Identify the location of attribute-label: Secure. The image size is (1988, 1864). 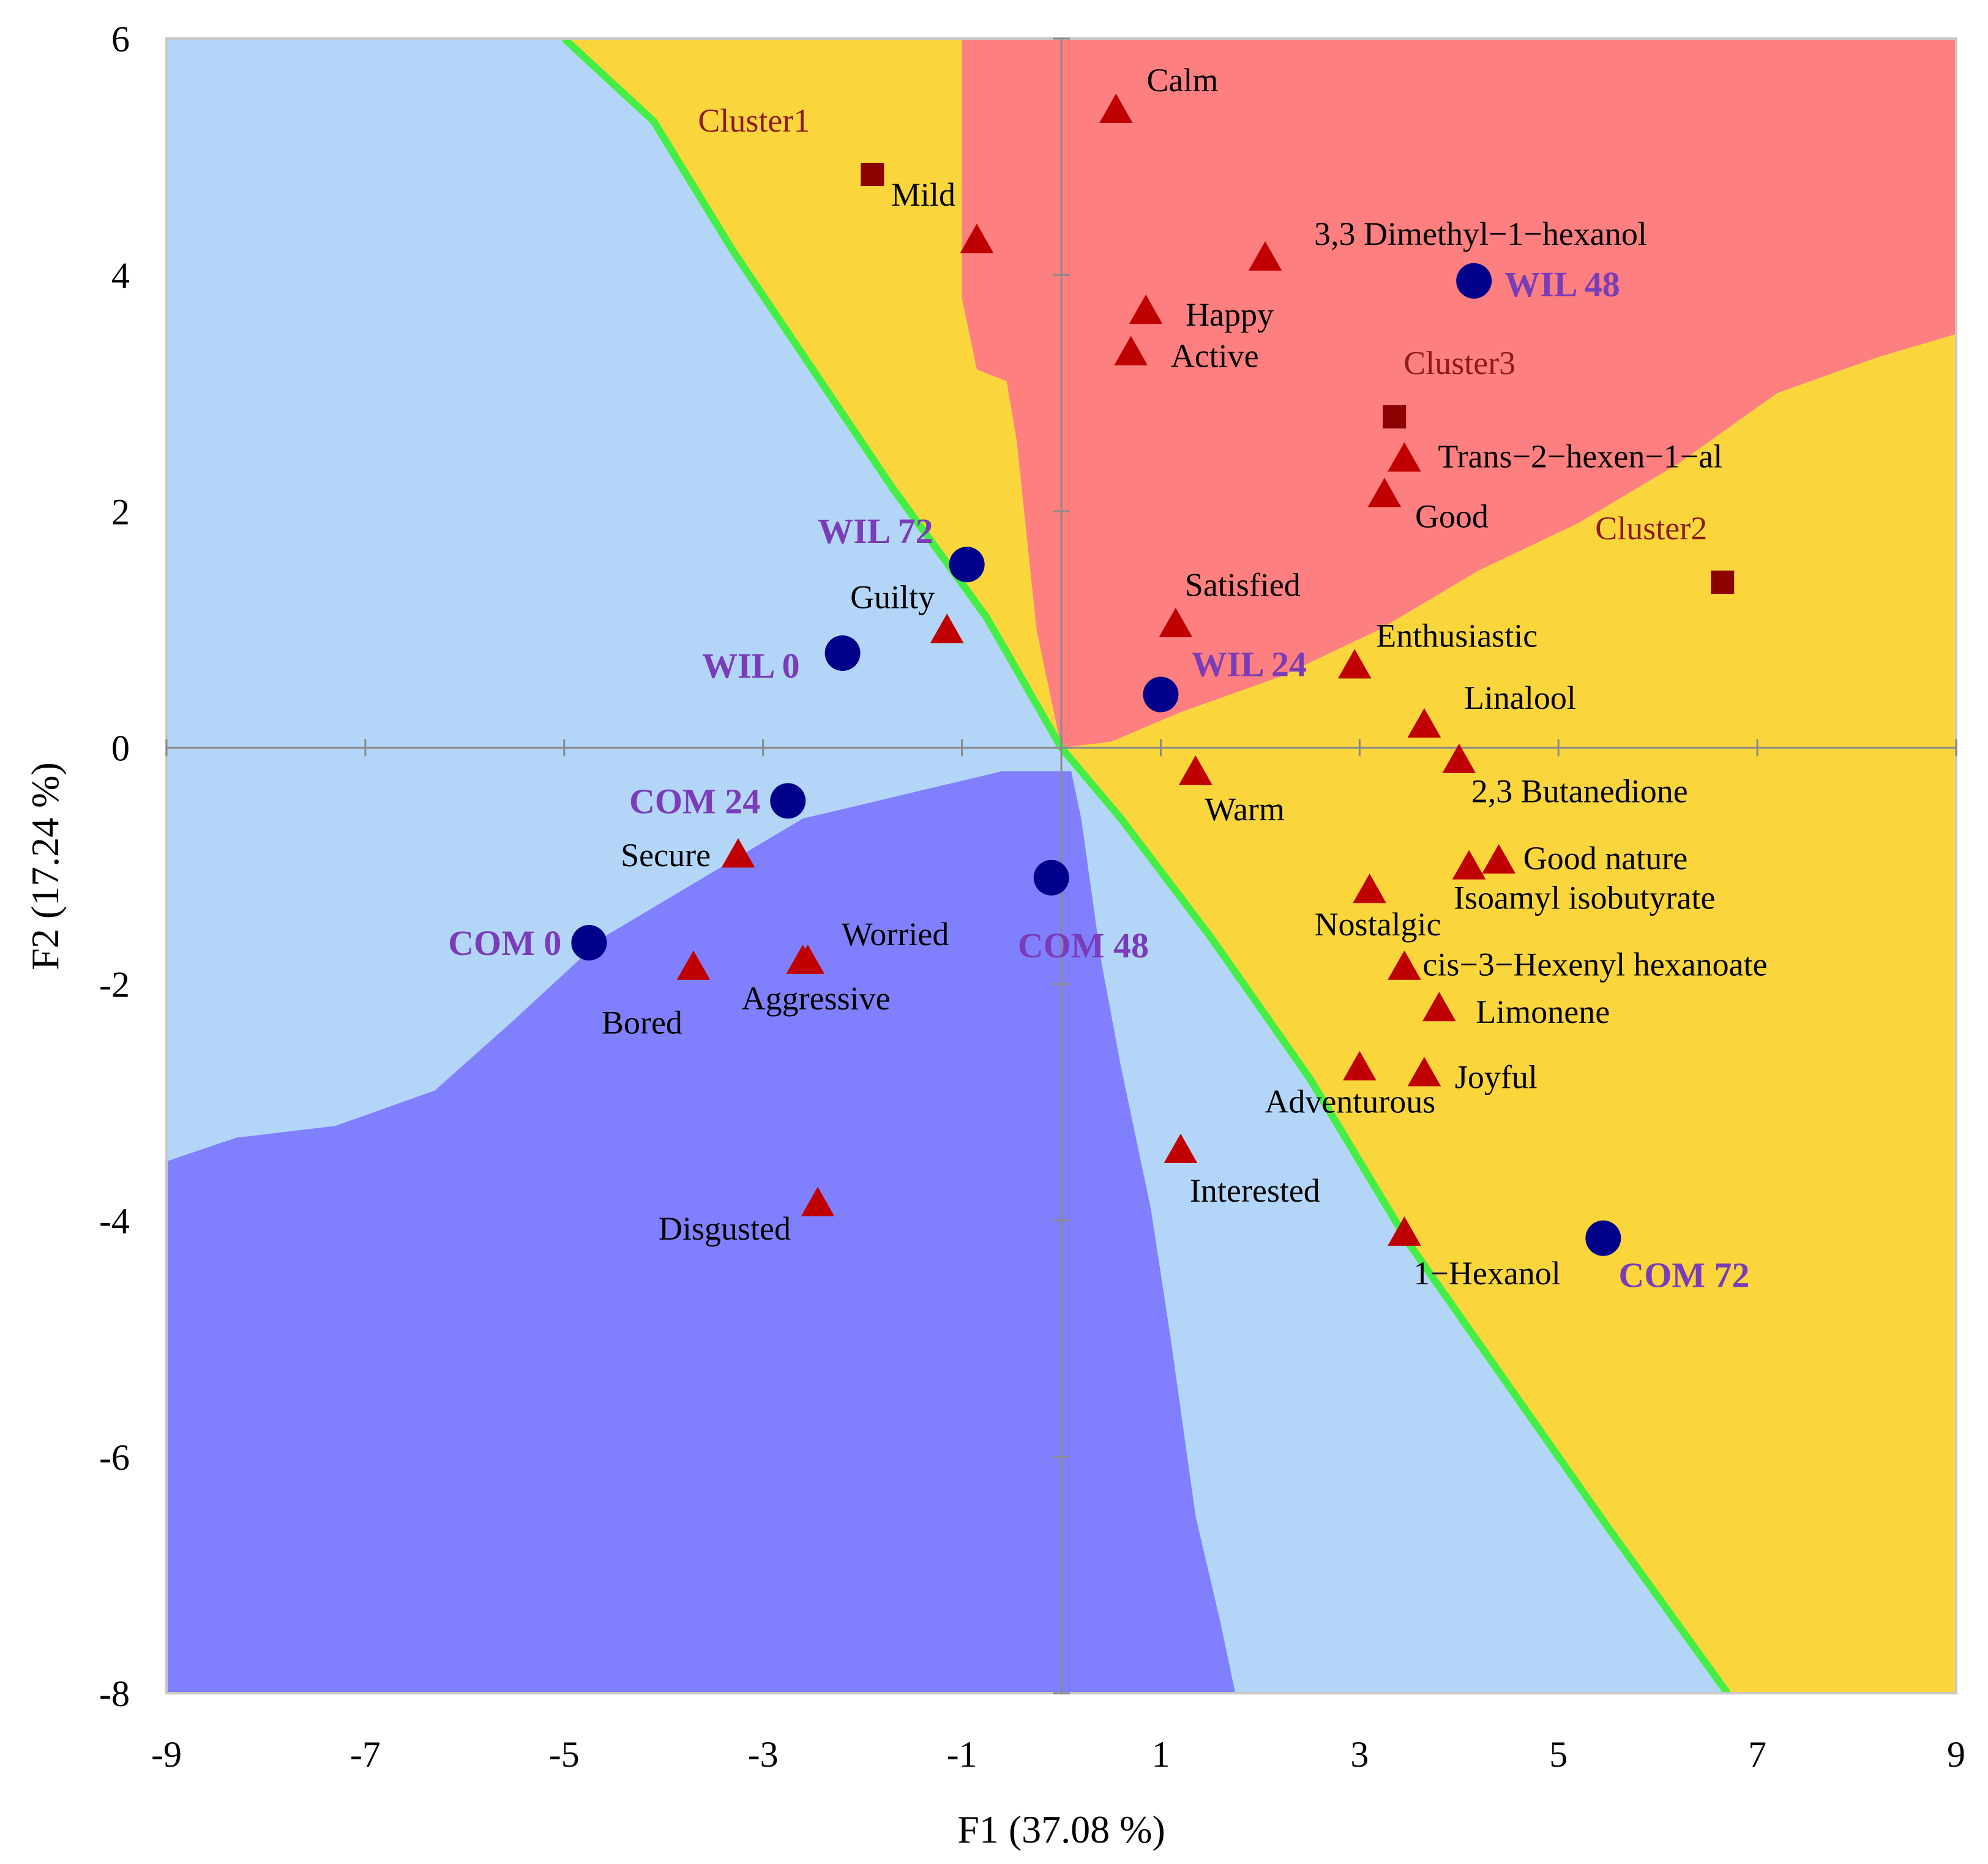
(666, 855).